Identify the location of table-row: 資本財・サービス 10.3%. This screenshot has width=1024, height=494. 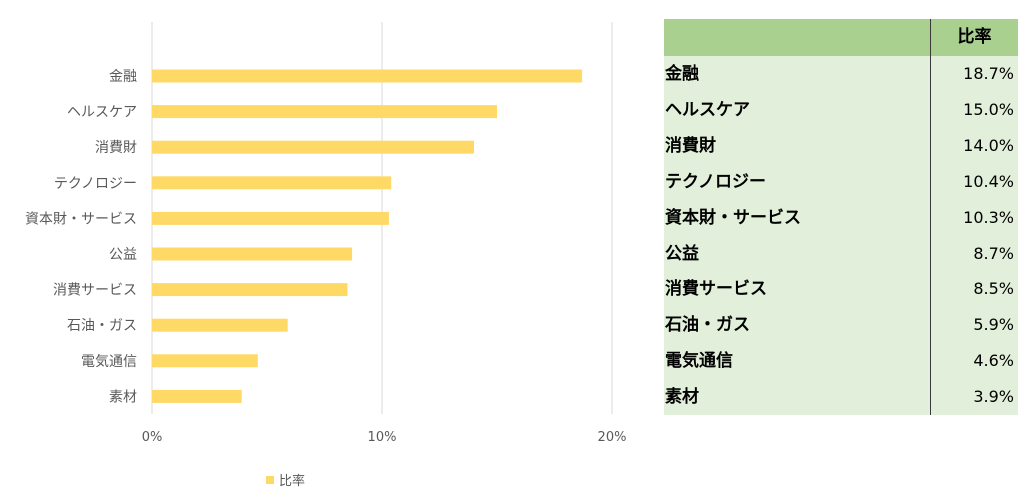
(841, 218).